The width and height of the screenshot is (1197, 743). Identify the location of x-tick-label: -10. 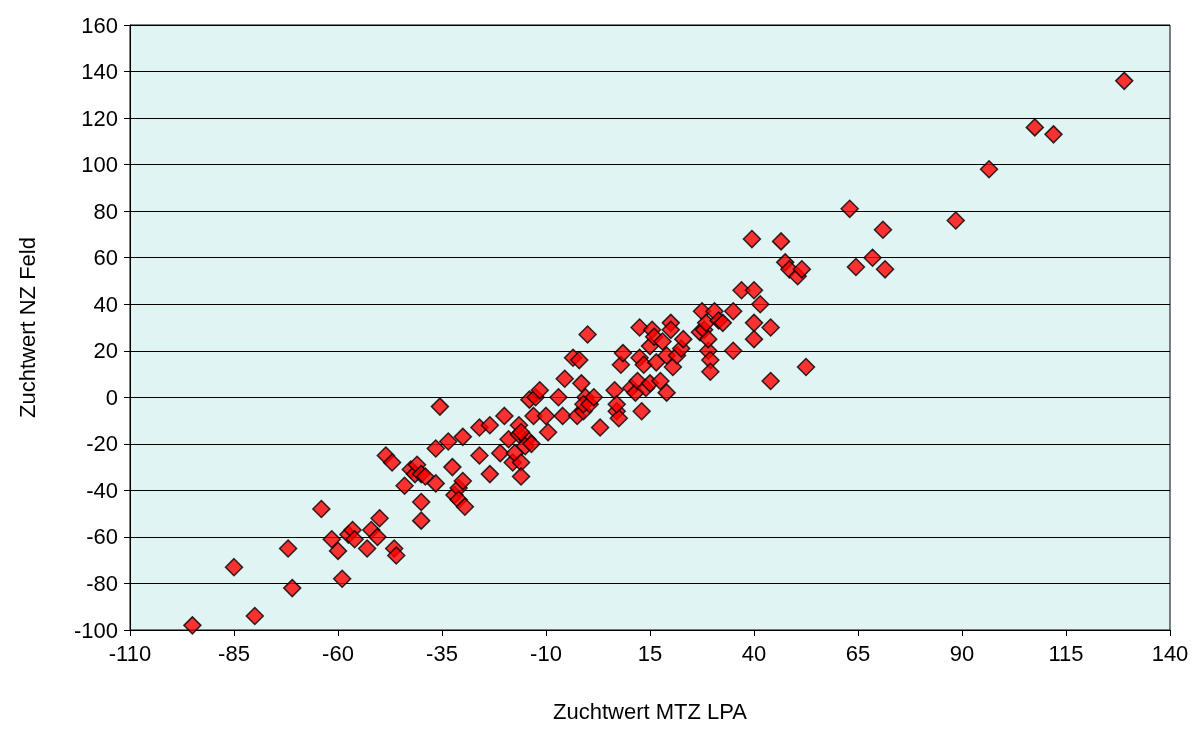
(546, 653).